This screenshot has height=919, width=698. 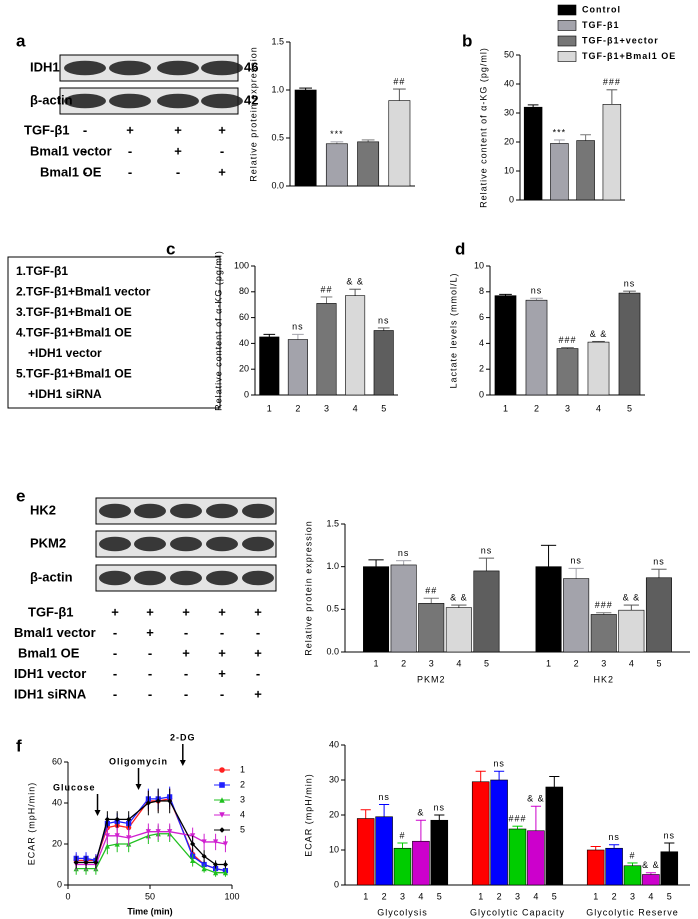 What do you see at coordinates (138, 787) in the screenshot?
I see `annotation-arrowhead` at bounding box center [138, 787].